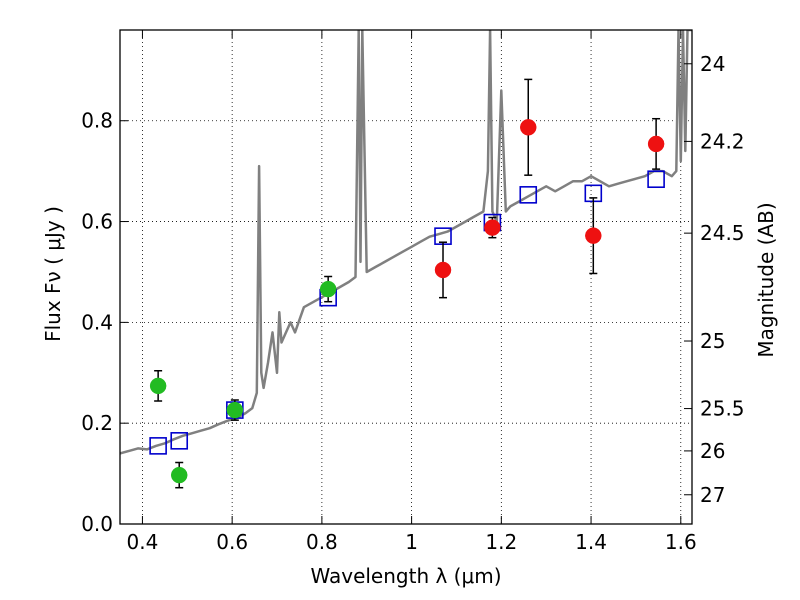 Image resolution: width=800 pixels, height=600 pixels. Describe the element at coordinates (591, 542) in the screenshot. I see `x-tick-label: 1.4` at that location.